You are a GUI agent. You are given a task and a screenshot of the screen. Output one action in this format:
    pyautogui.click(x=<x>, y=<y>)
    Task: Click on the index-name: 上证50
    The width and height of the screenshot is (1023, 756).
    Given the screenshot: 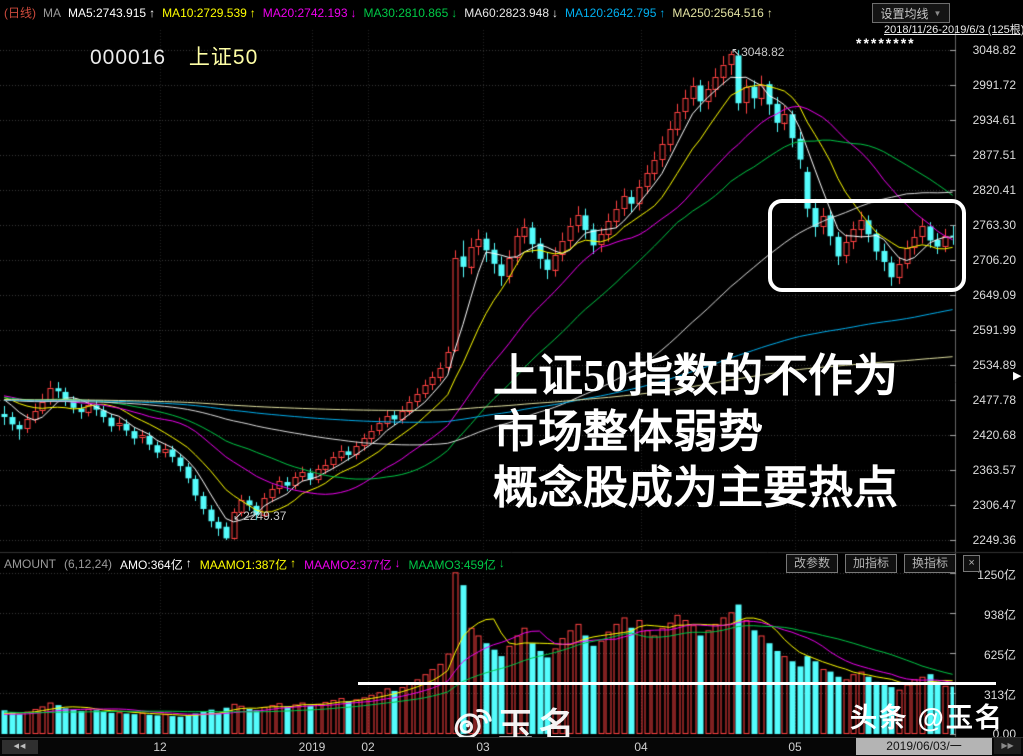 What is the action you would take?
    pyautogui.click(x=223, y=57)
    